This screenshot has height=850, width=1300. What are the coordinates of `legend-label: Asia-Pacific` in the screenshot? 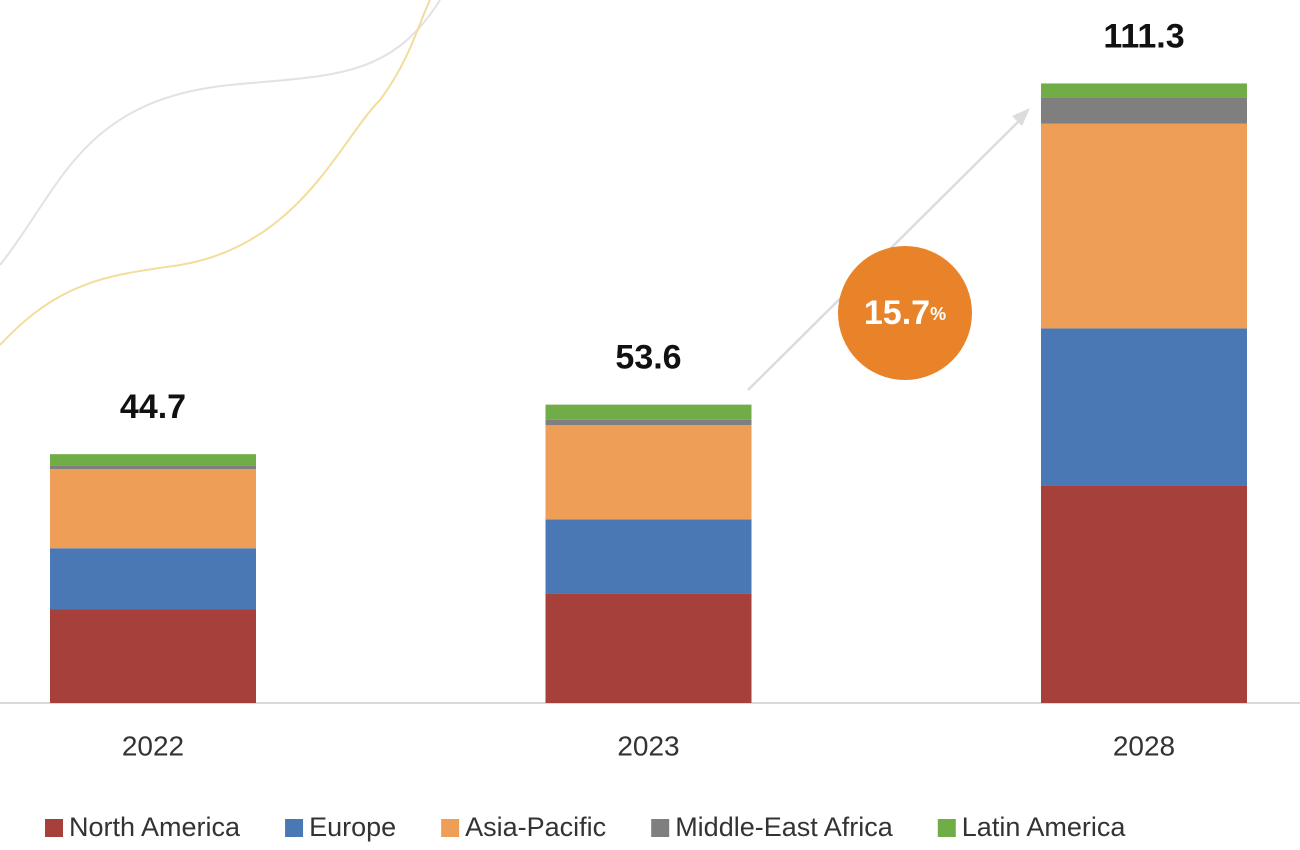 It's located at (535, 827).